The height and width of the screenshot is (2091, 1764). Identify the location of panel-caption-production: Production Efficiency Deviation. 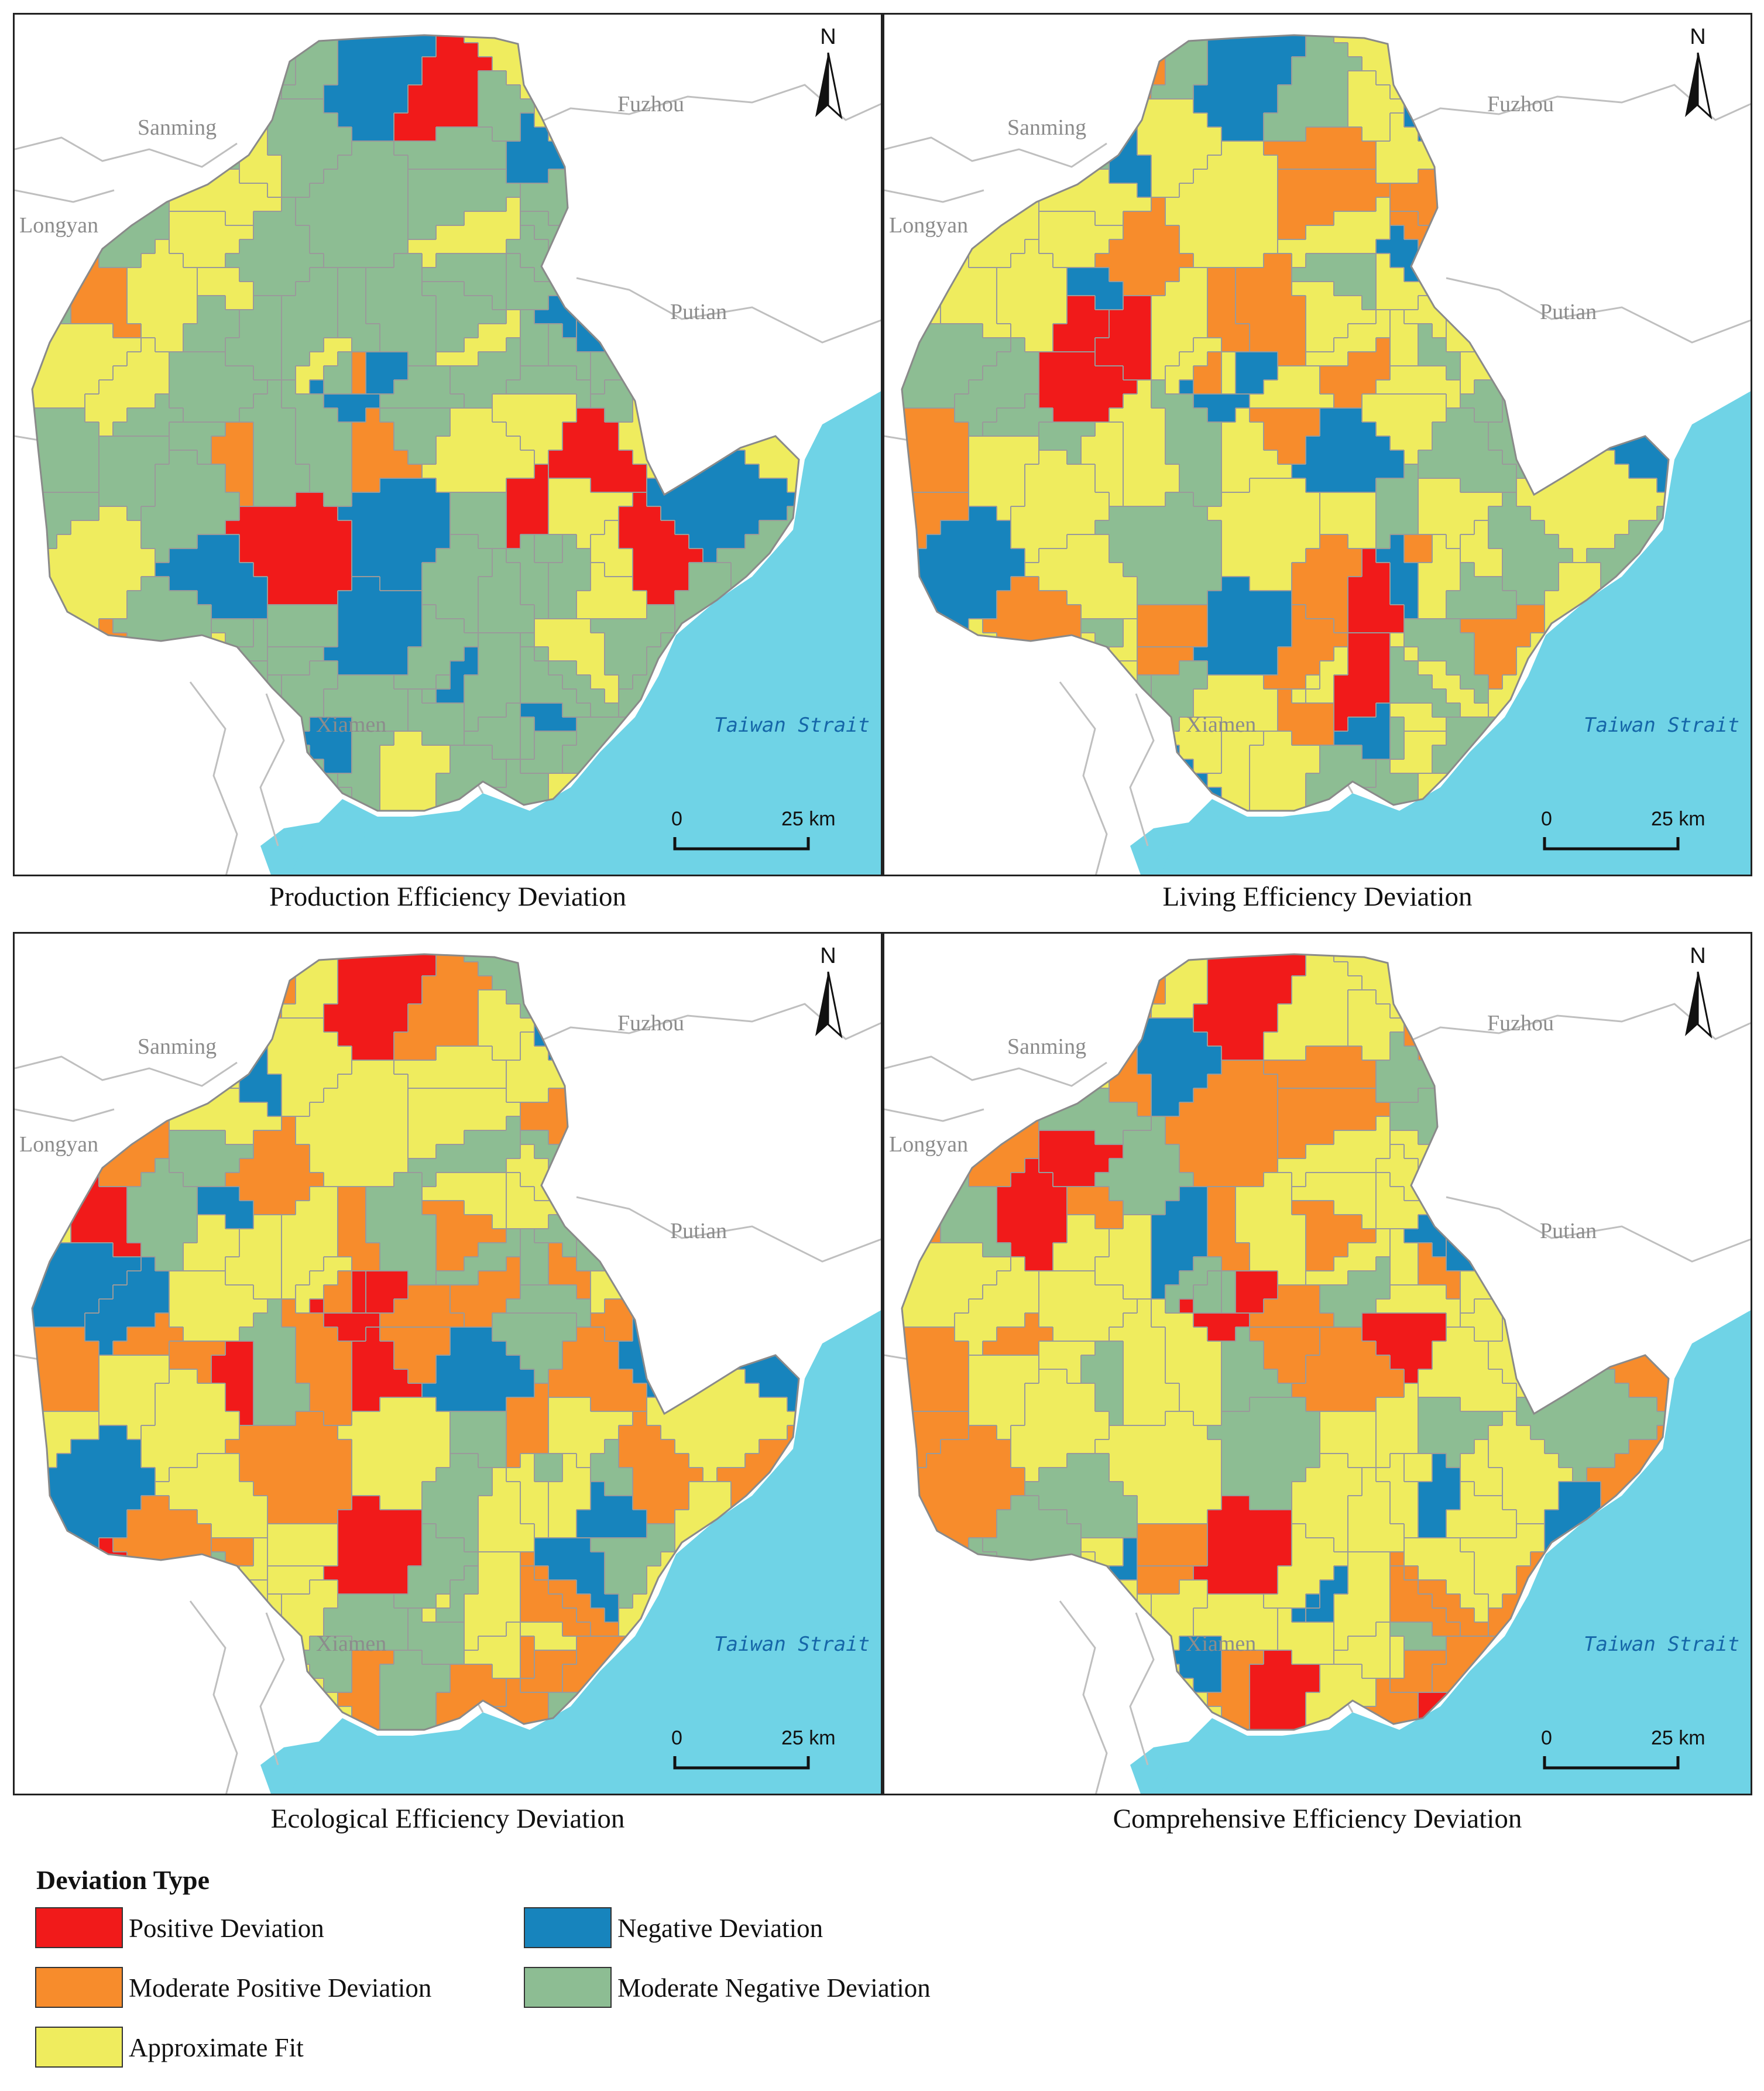
(448, 897).